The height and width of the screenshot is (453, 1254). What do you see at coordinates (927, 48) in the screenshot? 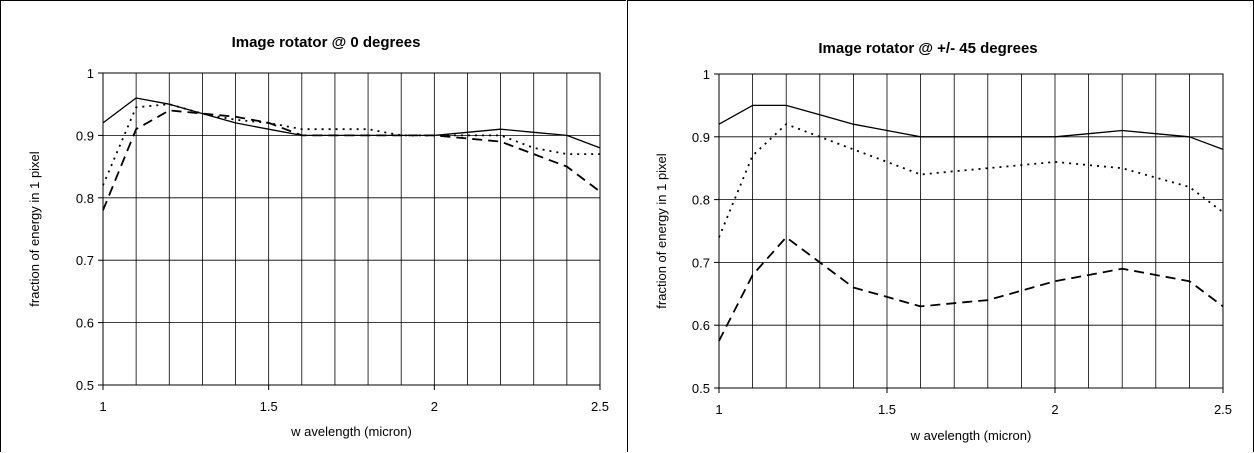
I see `chart-title: Image rotator @ +/- 45 degrees` at bounding box center [927, 48].